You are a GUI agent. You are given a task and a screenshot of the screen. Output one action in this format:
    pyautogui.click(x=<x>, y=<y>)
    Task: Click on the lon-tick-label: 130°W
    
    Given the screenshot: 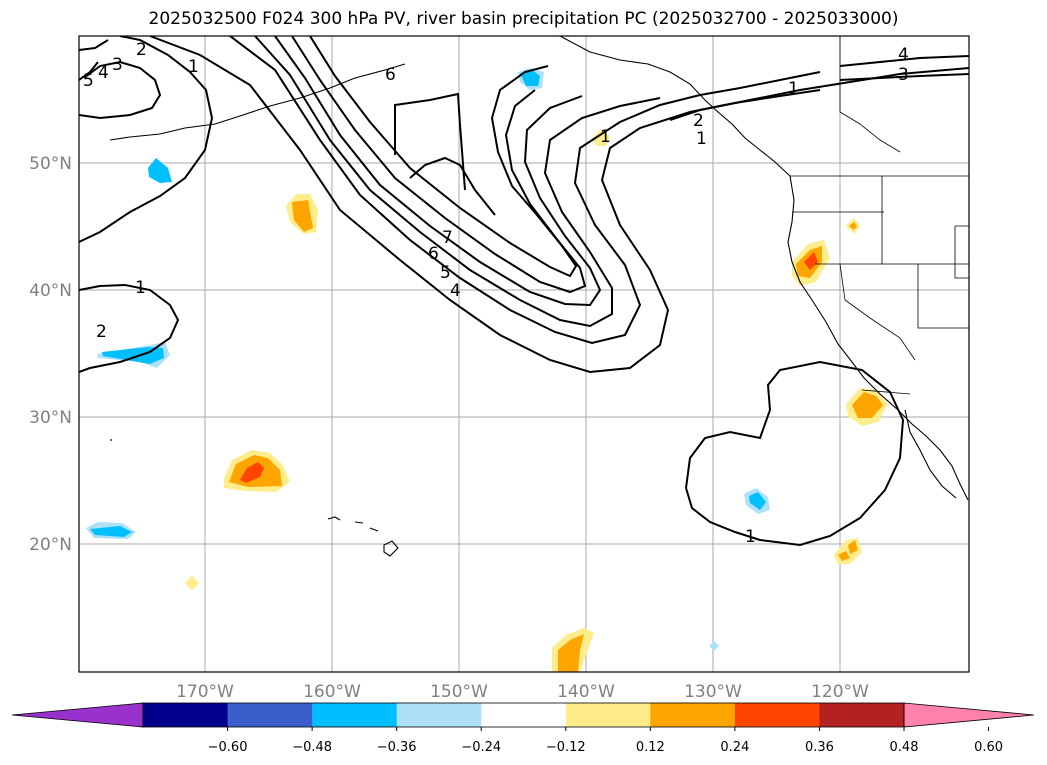 What is the action you would take?
    pyautogui.click(x=713, y=692)
    